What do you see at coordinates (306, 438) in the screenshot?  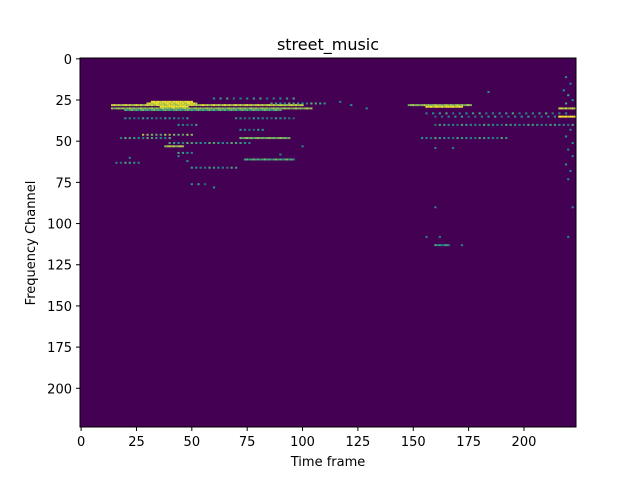 I see `x-axis: 0 25 50 75 100 125 150 175 200` at bounding box center [306, 438].